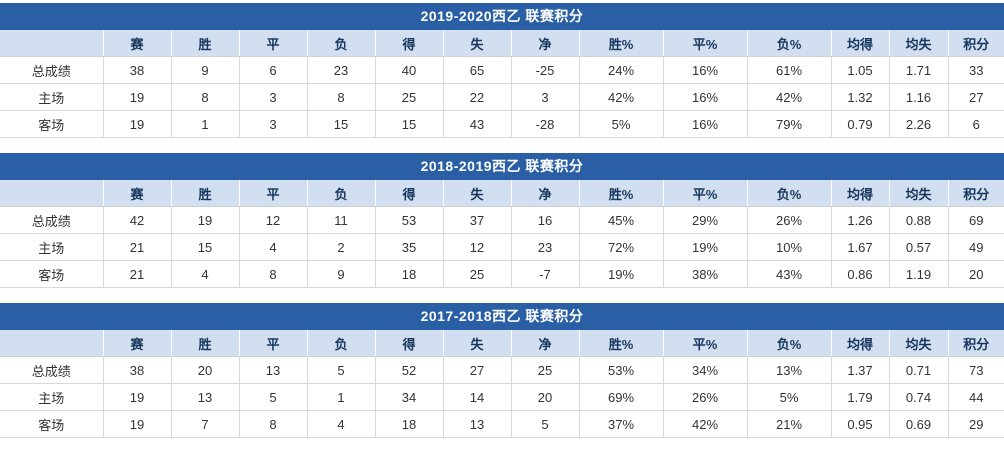  What do you see at coordinates (789, 220) in the screenshot?
I see `stat-cell: 26%` at bounding box center [789, 220].